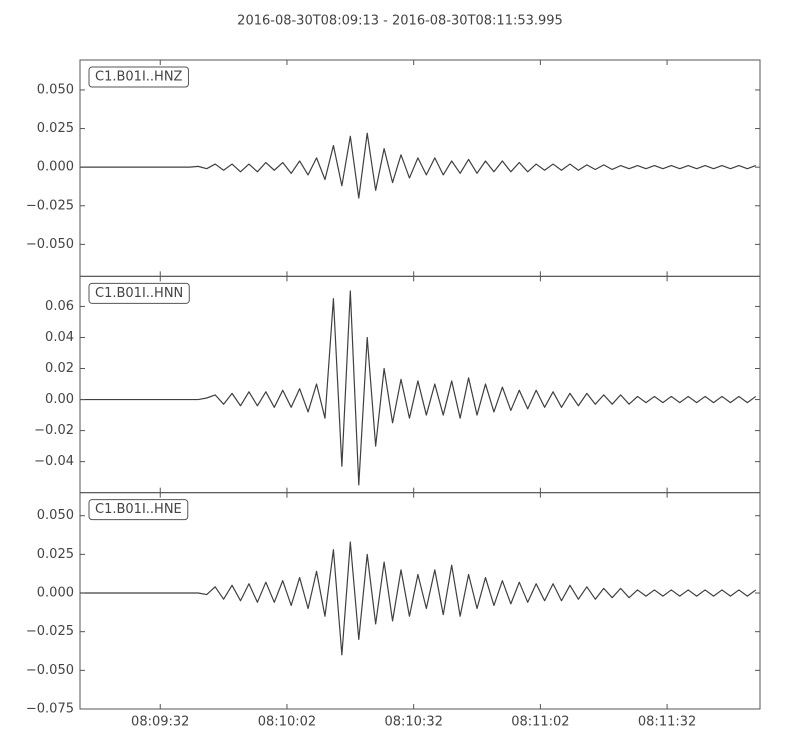  What do you see at coordinates (54, 461) in the screenshot?
I see `y-tick-label: −0.04` at bounding box center [54, 461].